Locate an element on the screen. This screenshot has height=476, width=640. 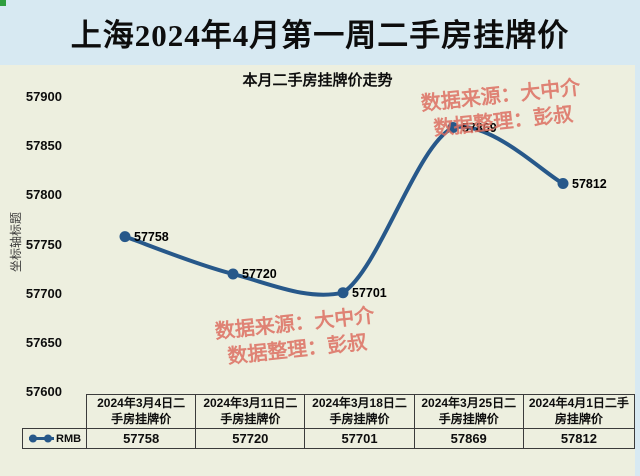
table-value-cell: 57758 is located at coordinates (141, 439).